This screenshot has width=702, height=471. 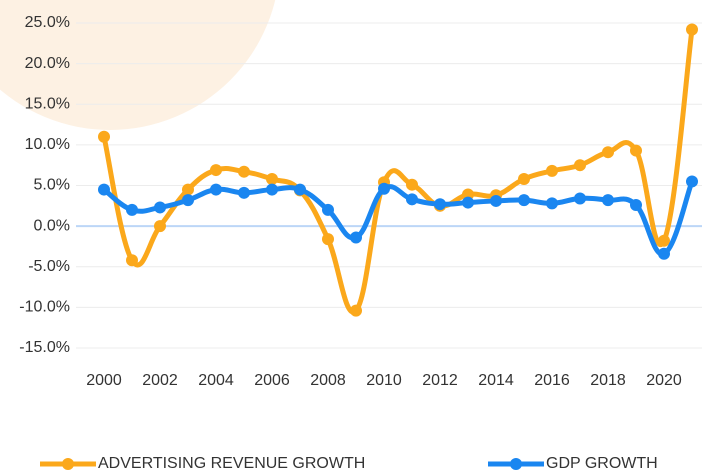 What do you see at coordinates (608, 380) in the screenshot?
I see `x-tick-label: 2018` at bounding box center [608, 380].